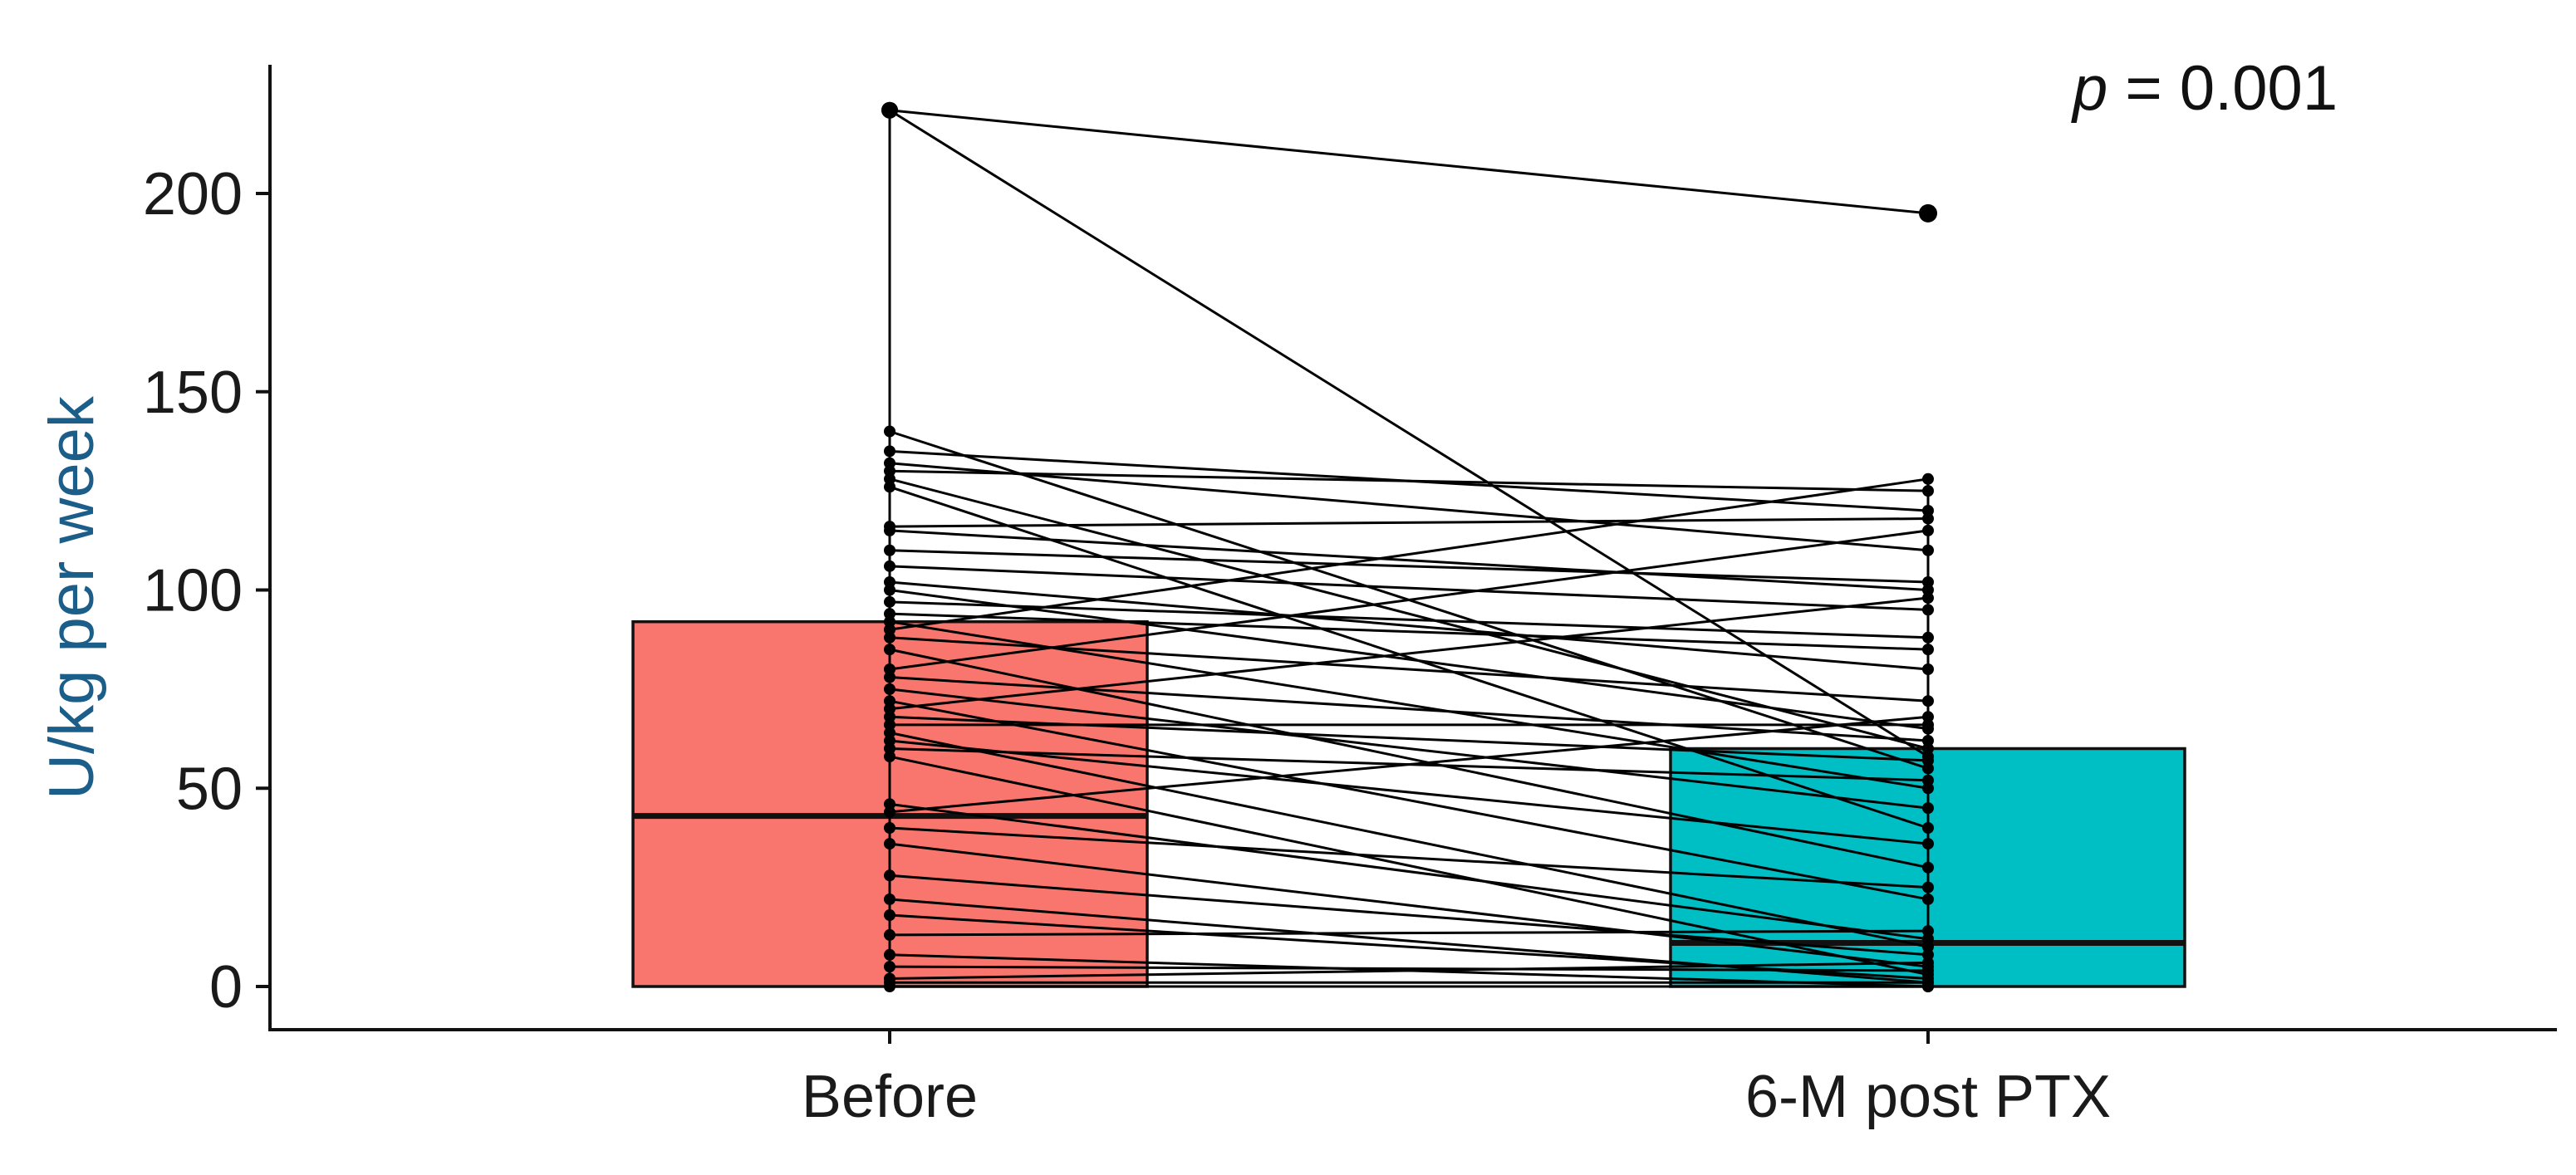 The image size is (2576, 1175). Describe the element at coordinates (890, 1097) in the screenshot. I see `x-tick-label: Before` at that location.